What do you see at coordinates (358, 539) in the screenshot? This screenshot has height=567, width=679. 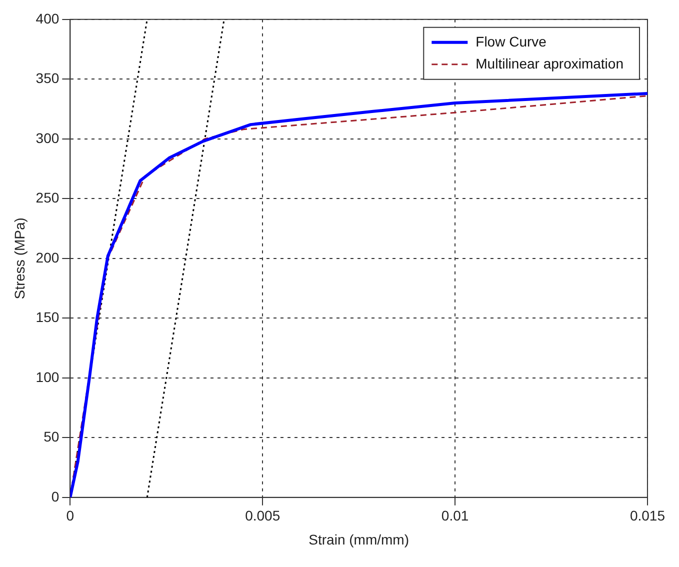 I see `x-axis-title: Strain (mm/mm)` at bounding box center [358, 539].